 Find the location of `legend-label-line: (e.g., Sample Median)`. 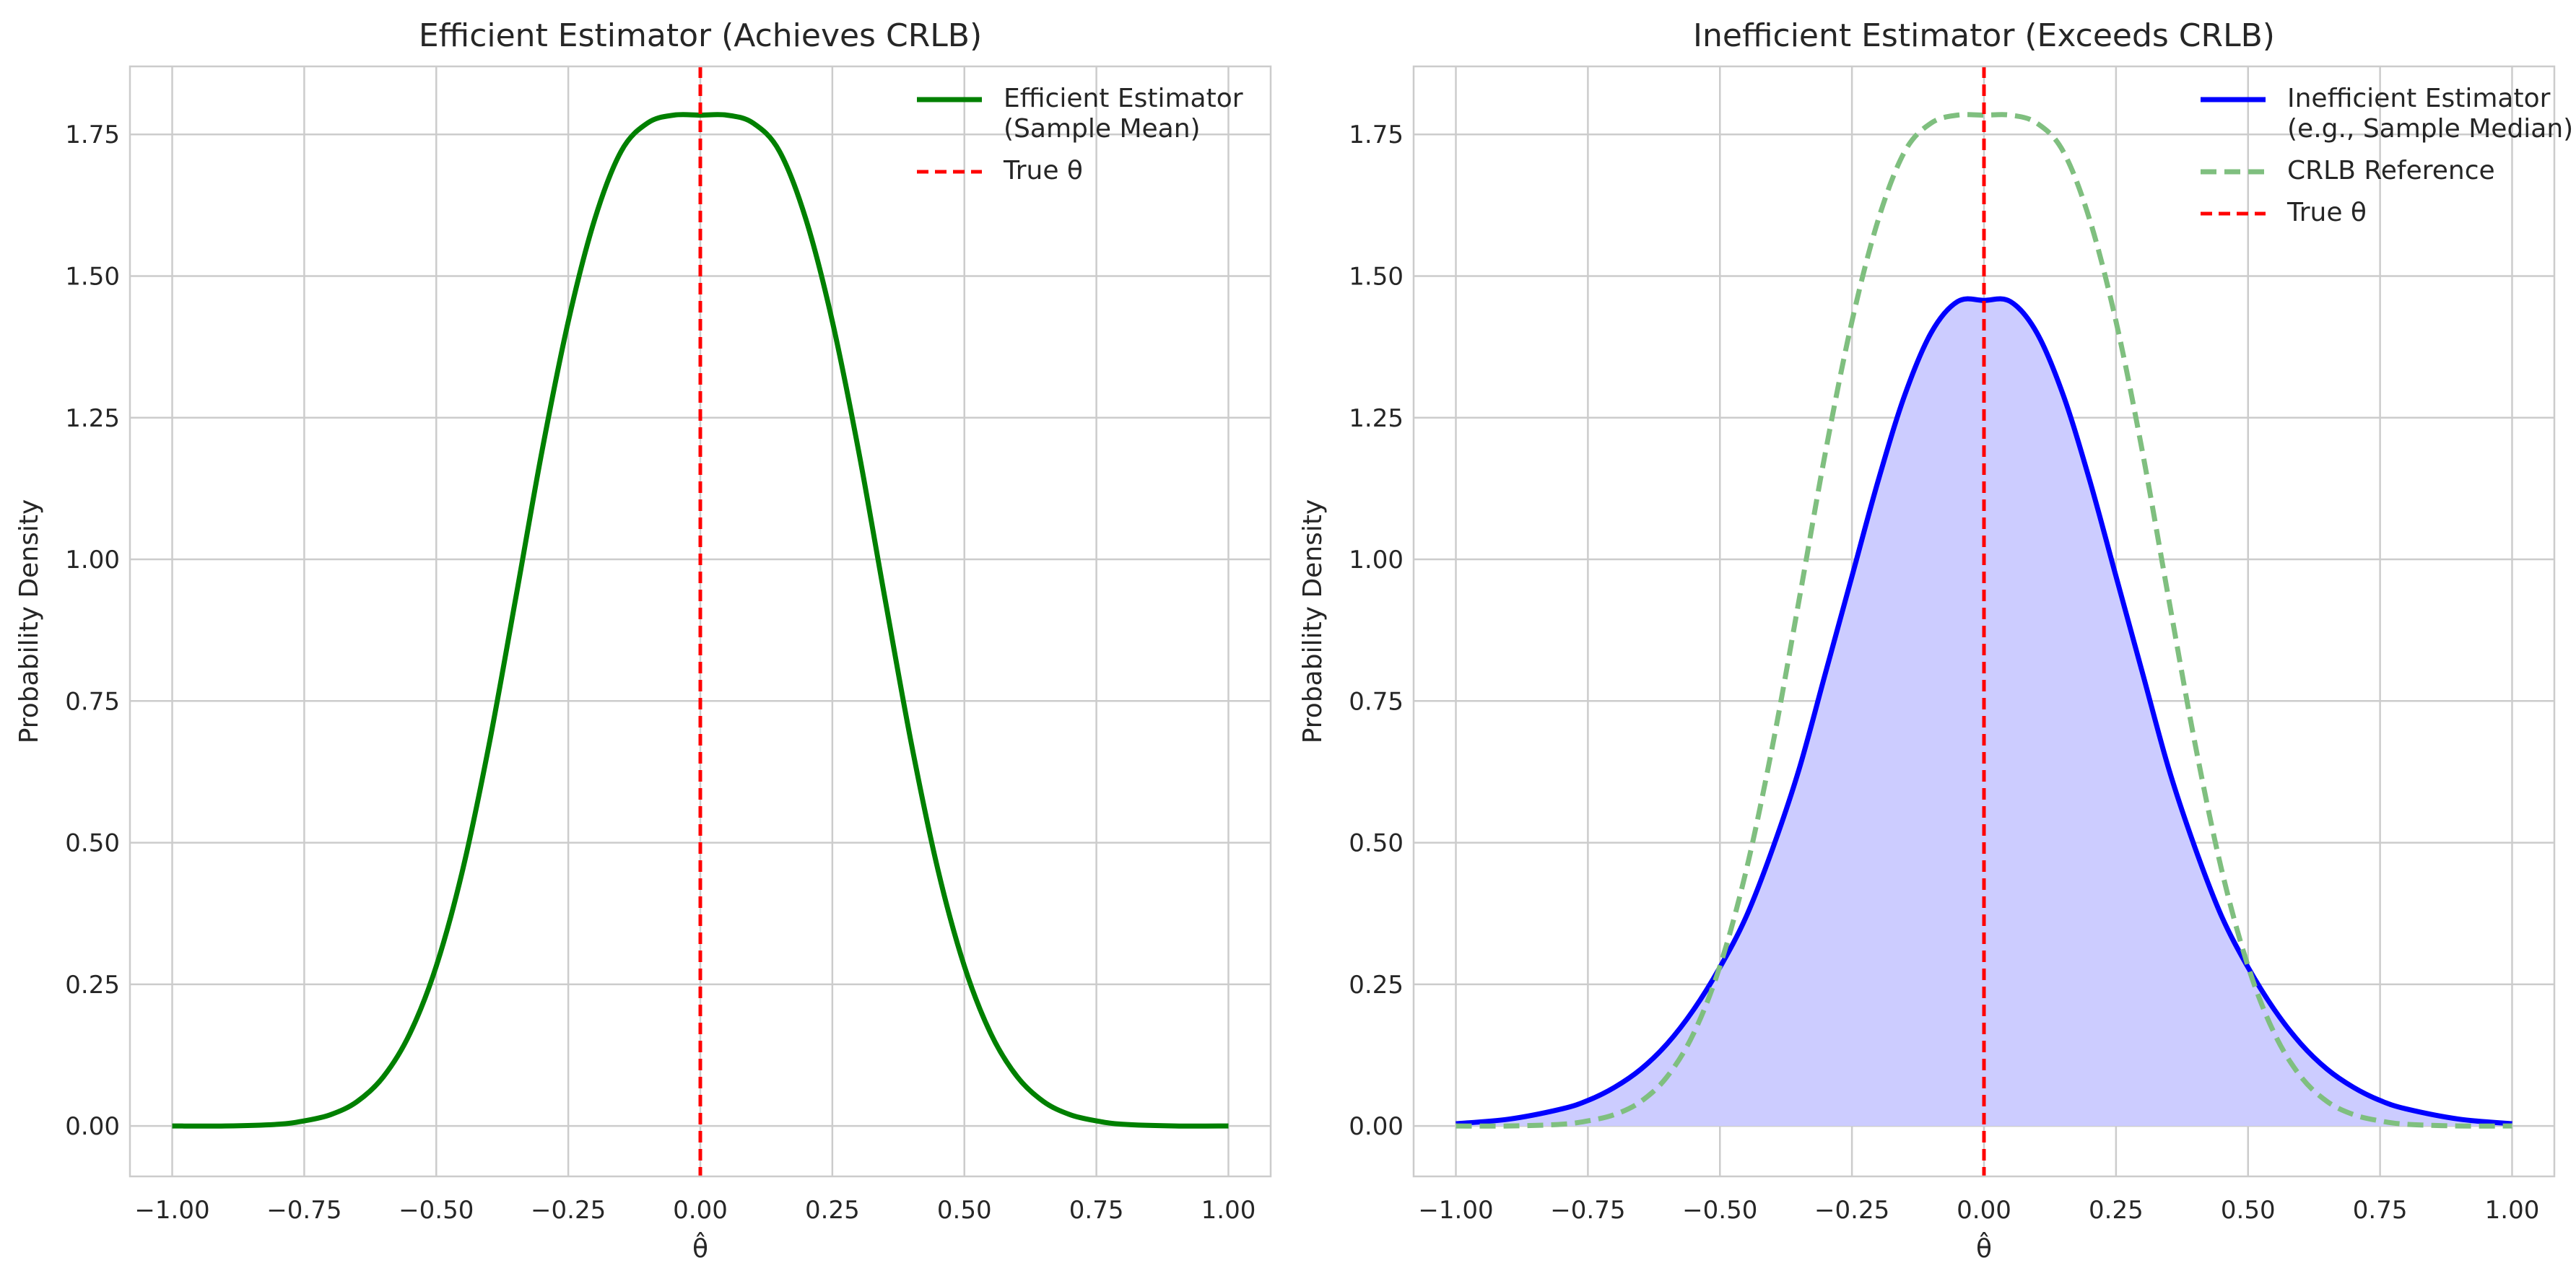

legend-label-line: (e.g., Sample Median) is located at coordinates (2430, 129).